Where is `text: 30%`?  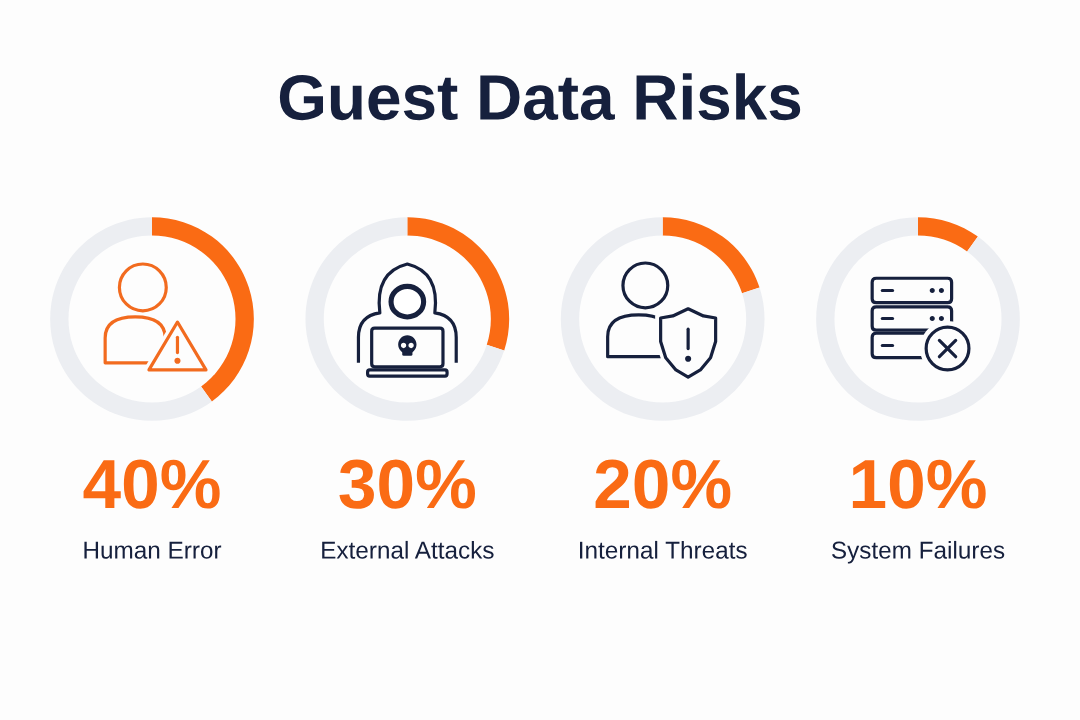 text: 30% is located at coordinates (407, 484).